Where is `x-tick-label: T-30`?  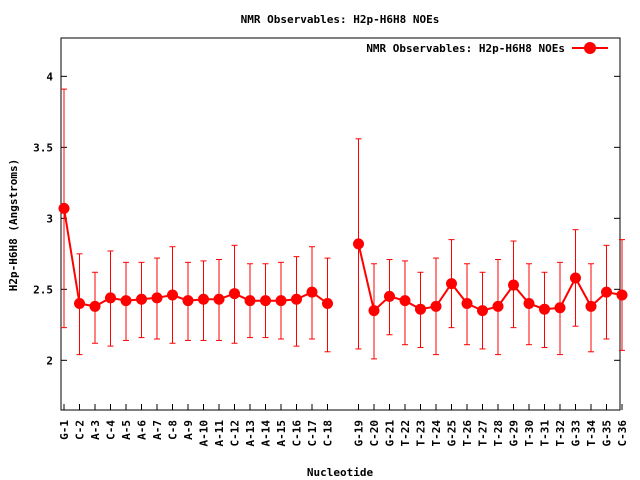
x-tick-label: T-30 is located at coordinates (529, 433).